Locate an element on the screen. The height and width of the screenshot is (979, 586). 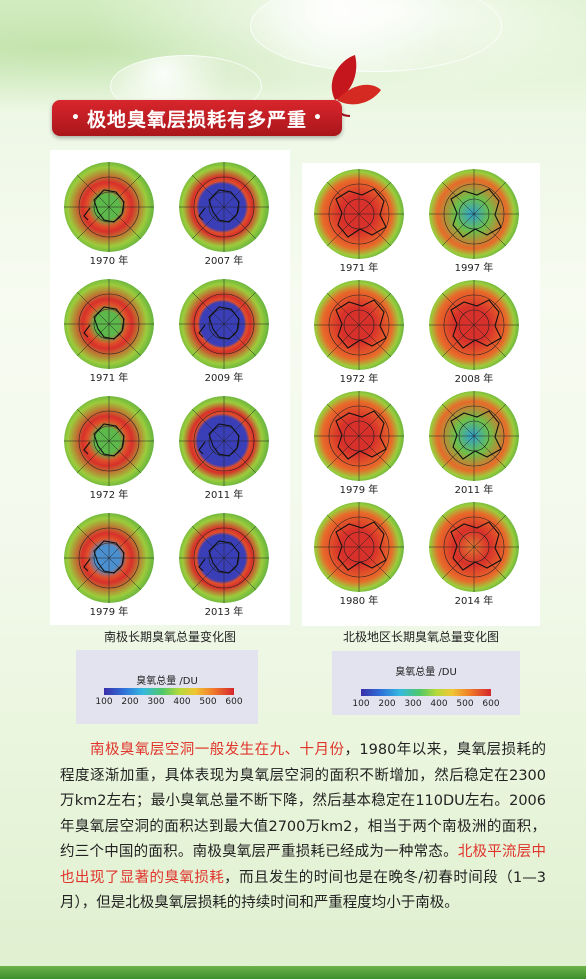
map-year: 1997 年 is located at coordinates (474, 268).